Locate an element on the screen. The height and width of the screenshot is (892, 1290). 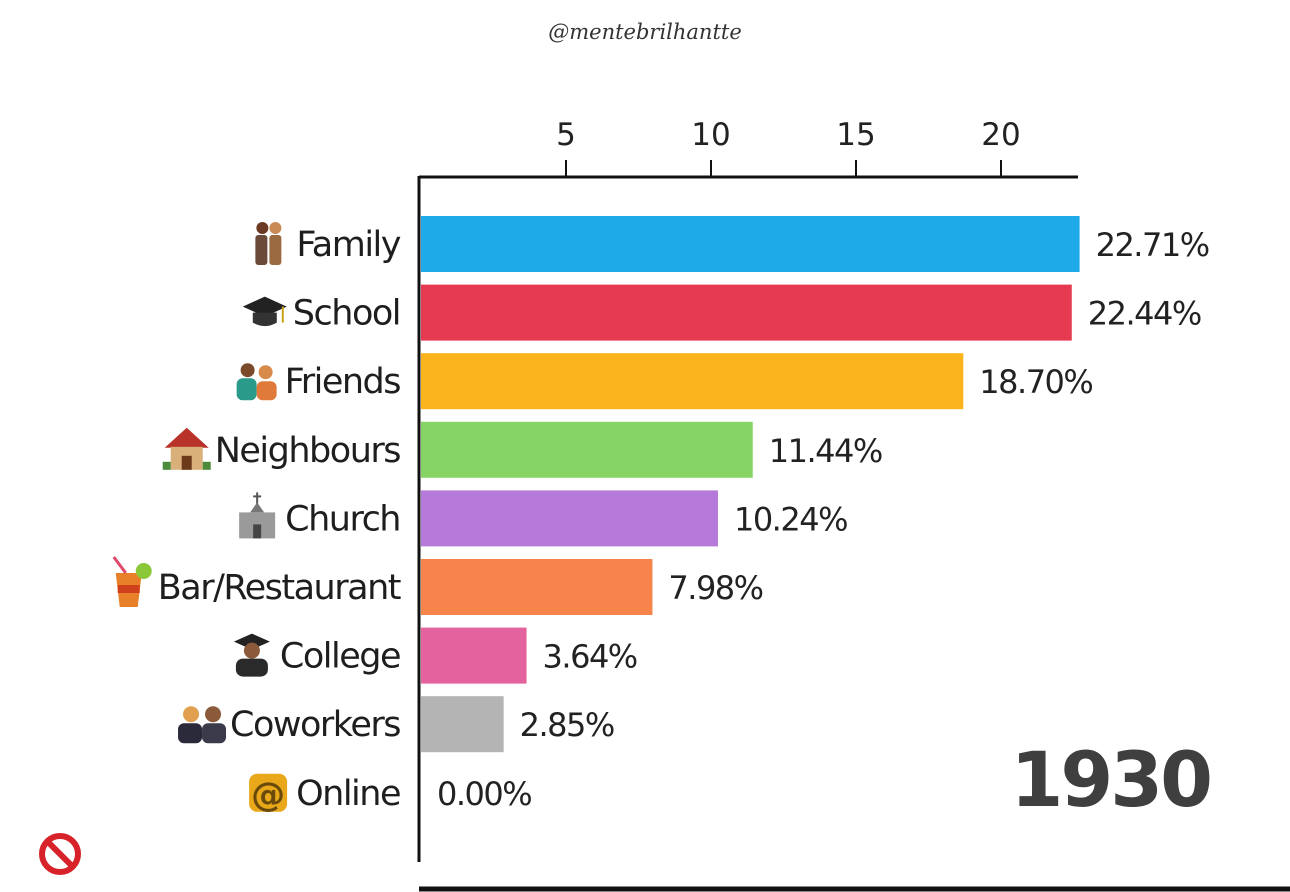
category-label-bar-restaurant: Bar/Restaurant is located at coordinates (279, 588).